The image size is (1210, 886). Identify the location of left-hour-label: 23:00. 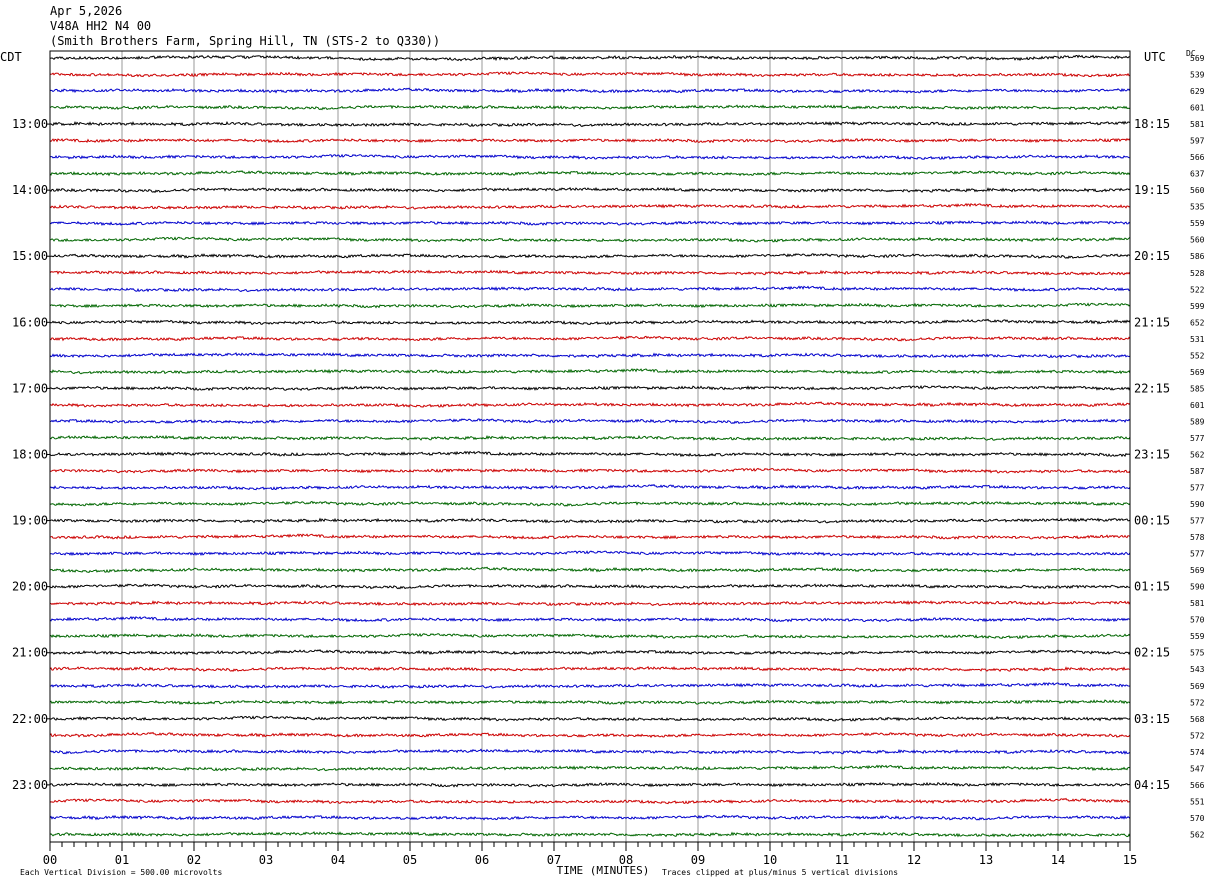
(30, 785).